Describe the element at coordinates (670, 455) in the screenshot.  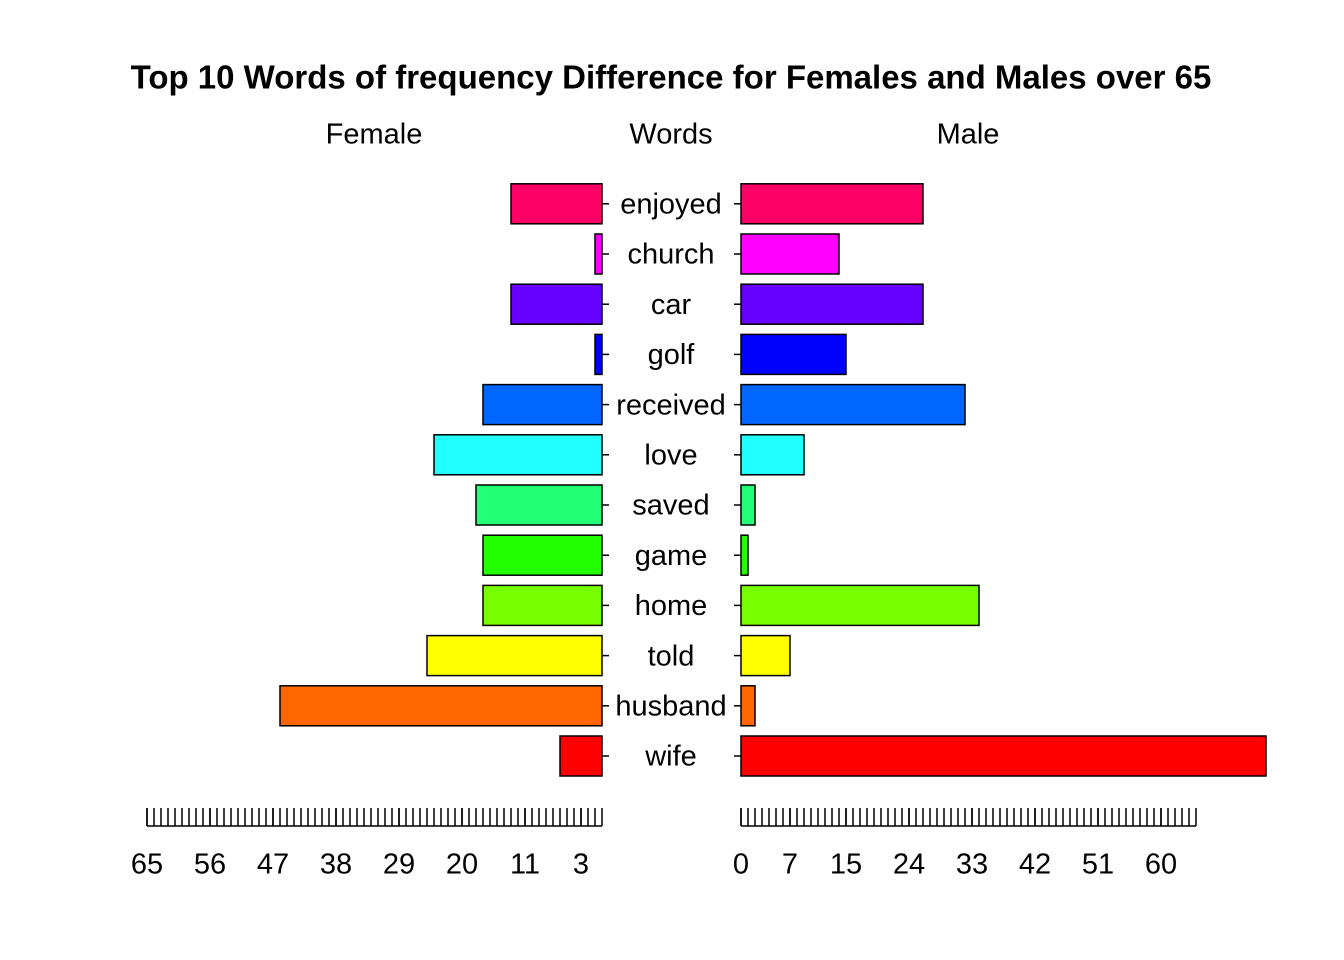
I see `category-label: love` at that location.